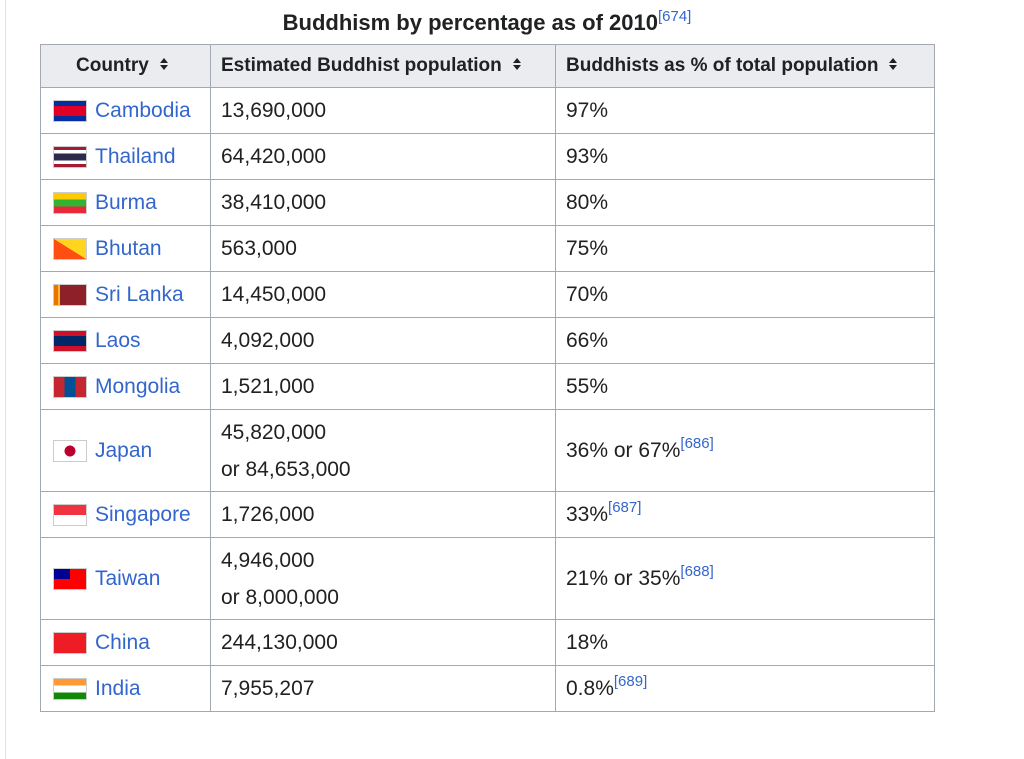 The width and height of the screenshot is (1024, 759). What do you see at coordinates (487, 294) in the screenshot?
I see `table-row: Sri Lanka 14,450,000 70%` at bounding box center [487, 294].